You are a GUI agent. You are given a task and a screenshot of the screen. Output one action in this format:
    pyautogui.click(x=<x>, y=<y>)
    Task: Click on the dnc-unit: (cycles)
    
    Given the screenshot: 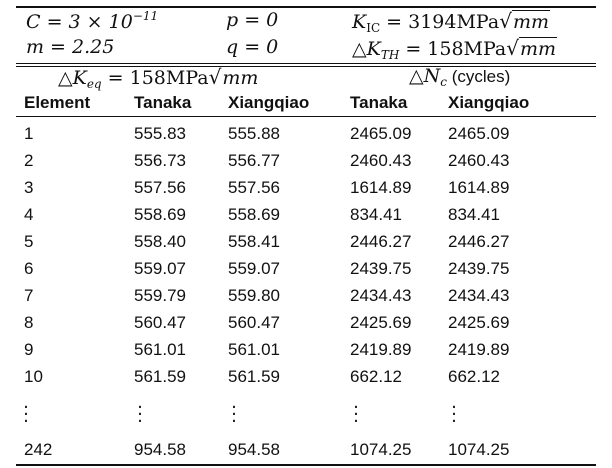 What is the action you would take?
    pyautogui.click(x=478, y=76)
    